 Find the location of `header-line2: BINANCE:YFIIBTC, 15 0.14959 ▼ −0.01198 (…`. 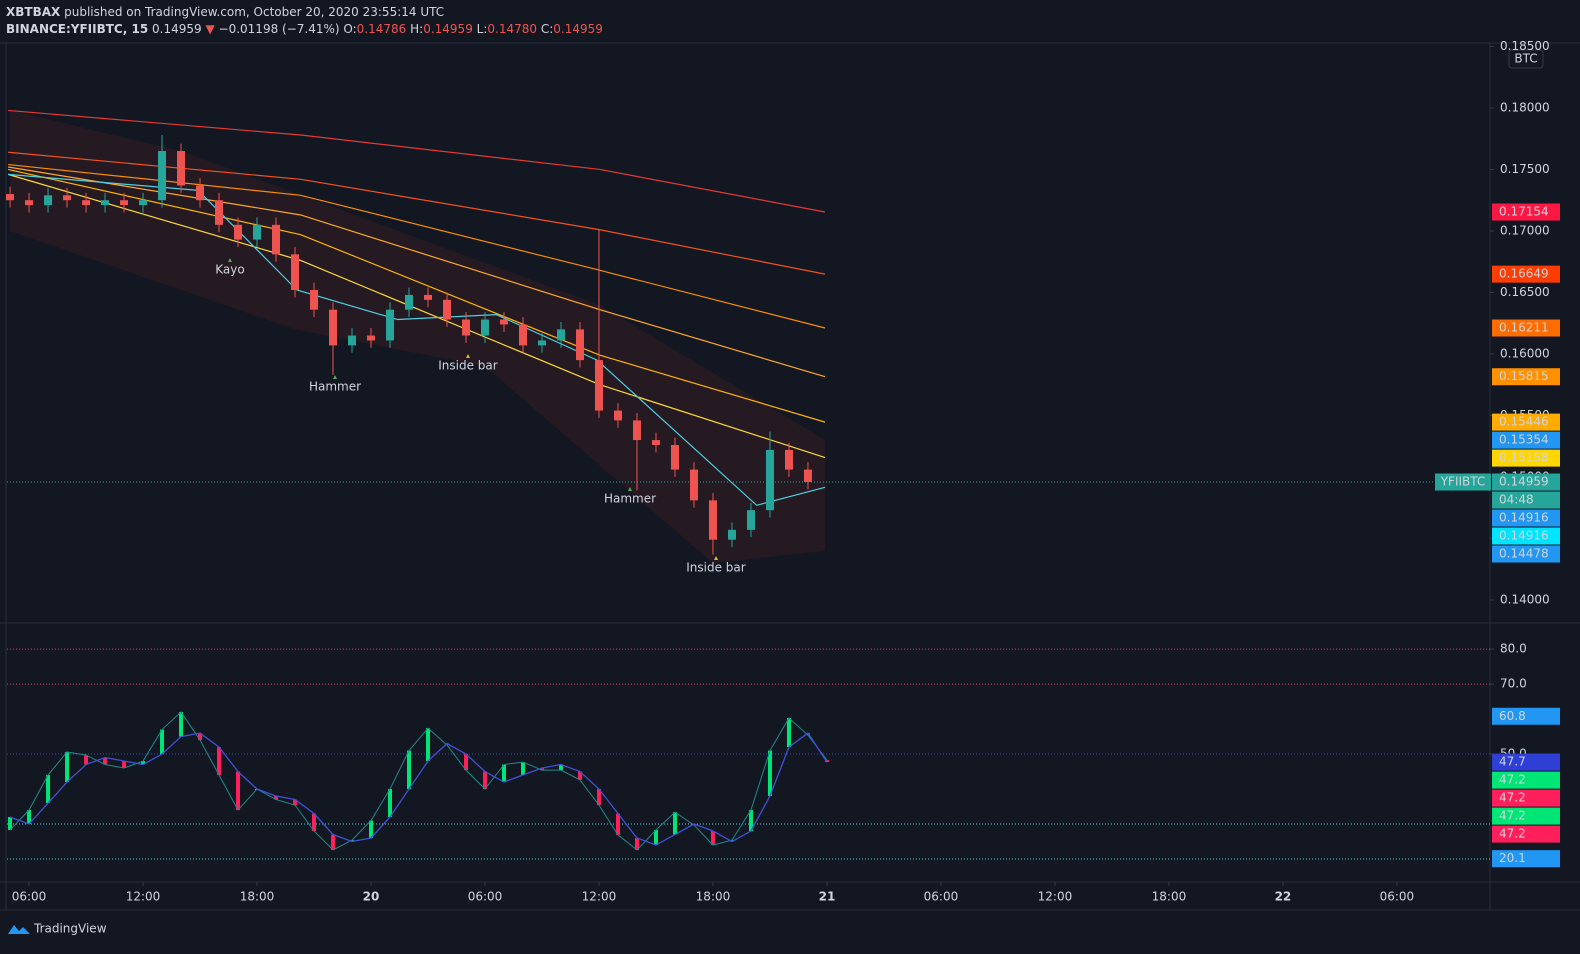

header-line2: BINANCE:YFIIBTC, 15 0.14959 ▼ −0.01198 (… is located at coordinates (304, 29).